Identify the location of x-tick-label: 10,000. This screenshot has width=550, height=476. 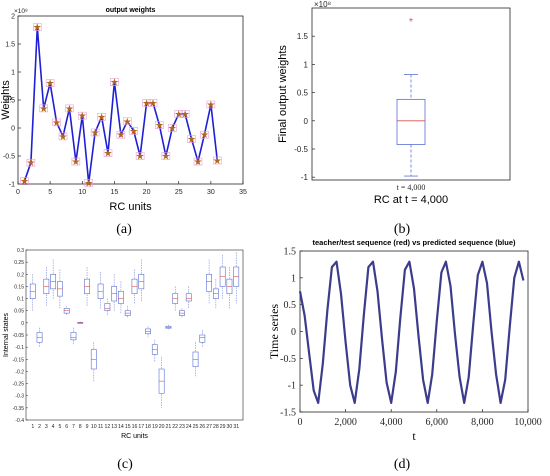
(528, 422).